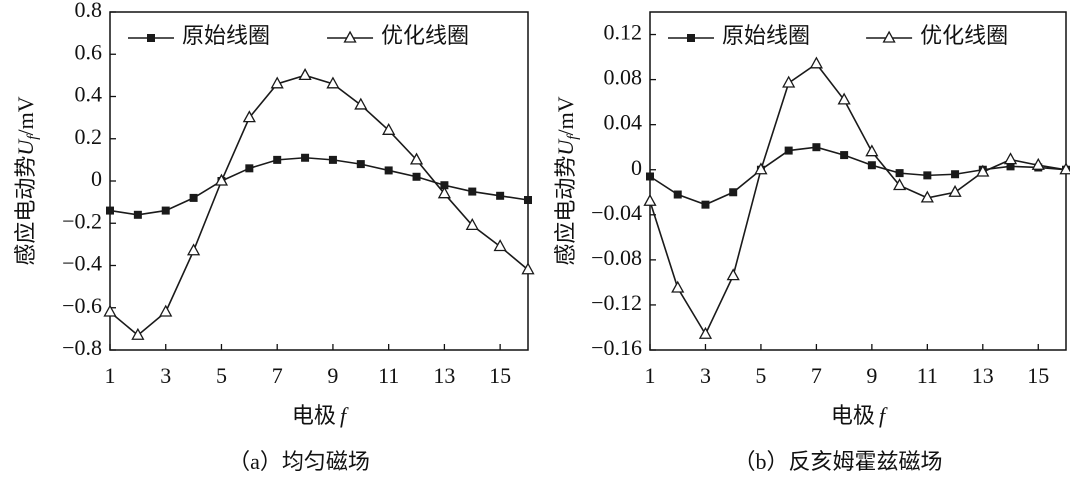  Describe the element at coordinates (623, 32) in the screenshot. I see `y-tick-label: 0.12` at that location.